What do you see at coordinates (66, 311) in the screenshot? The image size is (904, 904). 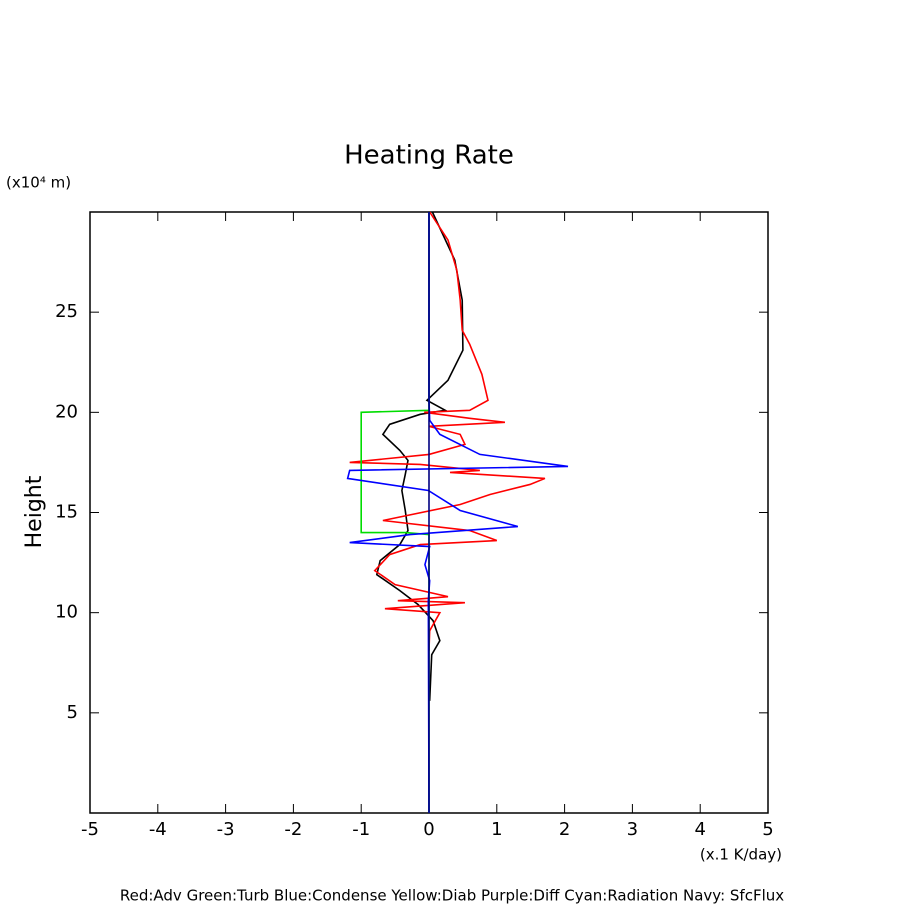 I see `y-tick-label: 25` at bounding box center [66, 311].